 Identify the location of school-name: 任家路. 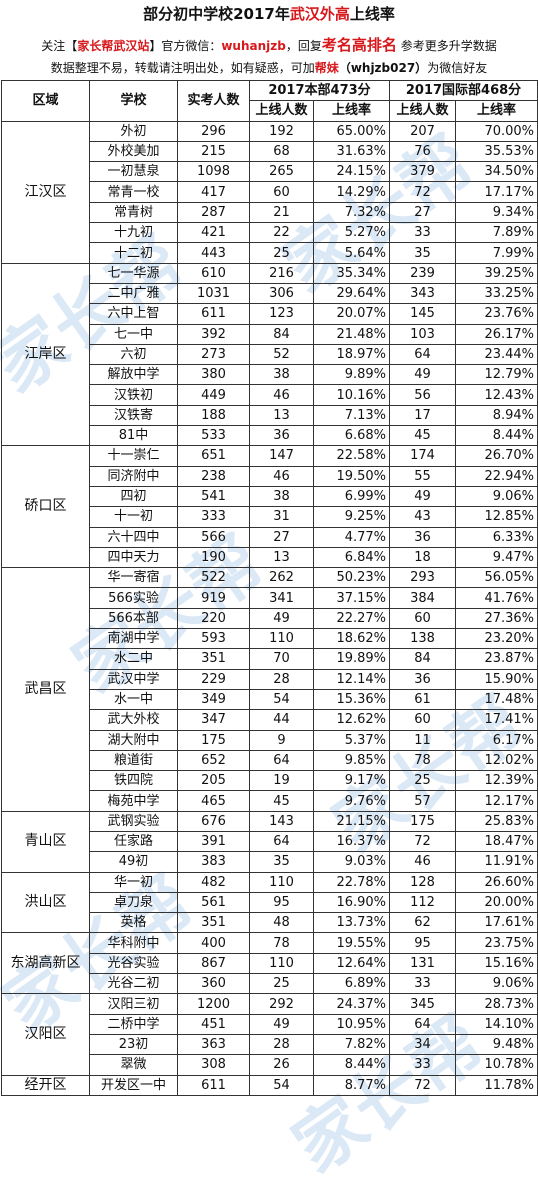
(133, 841).